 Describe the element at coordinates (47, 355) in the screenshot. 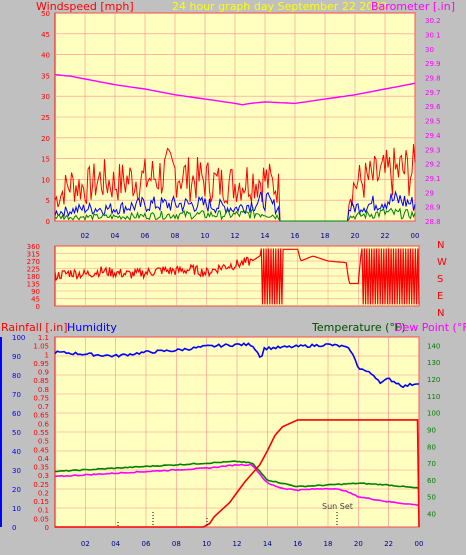

I see `rain-tick: 1` at that location.